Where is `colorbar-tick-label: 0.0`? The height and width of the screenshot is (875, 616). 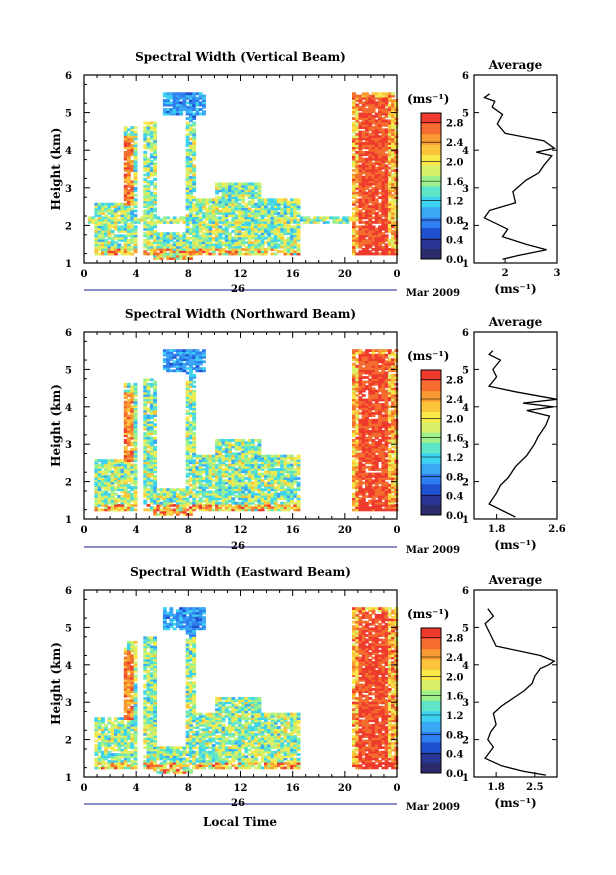
colorbar-tick-label: 0.0 is located at coordinates (454, 260).